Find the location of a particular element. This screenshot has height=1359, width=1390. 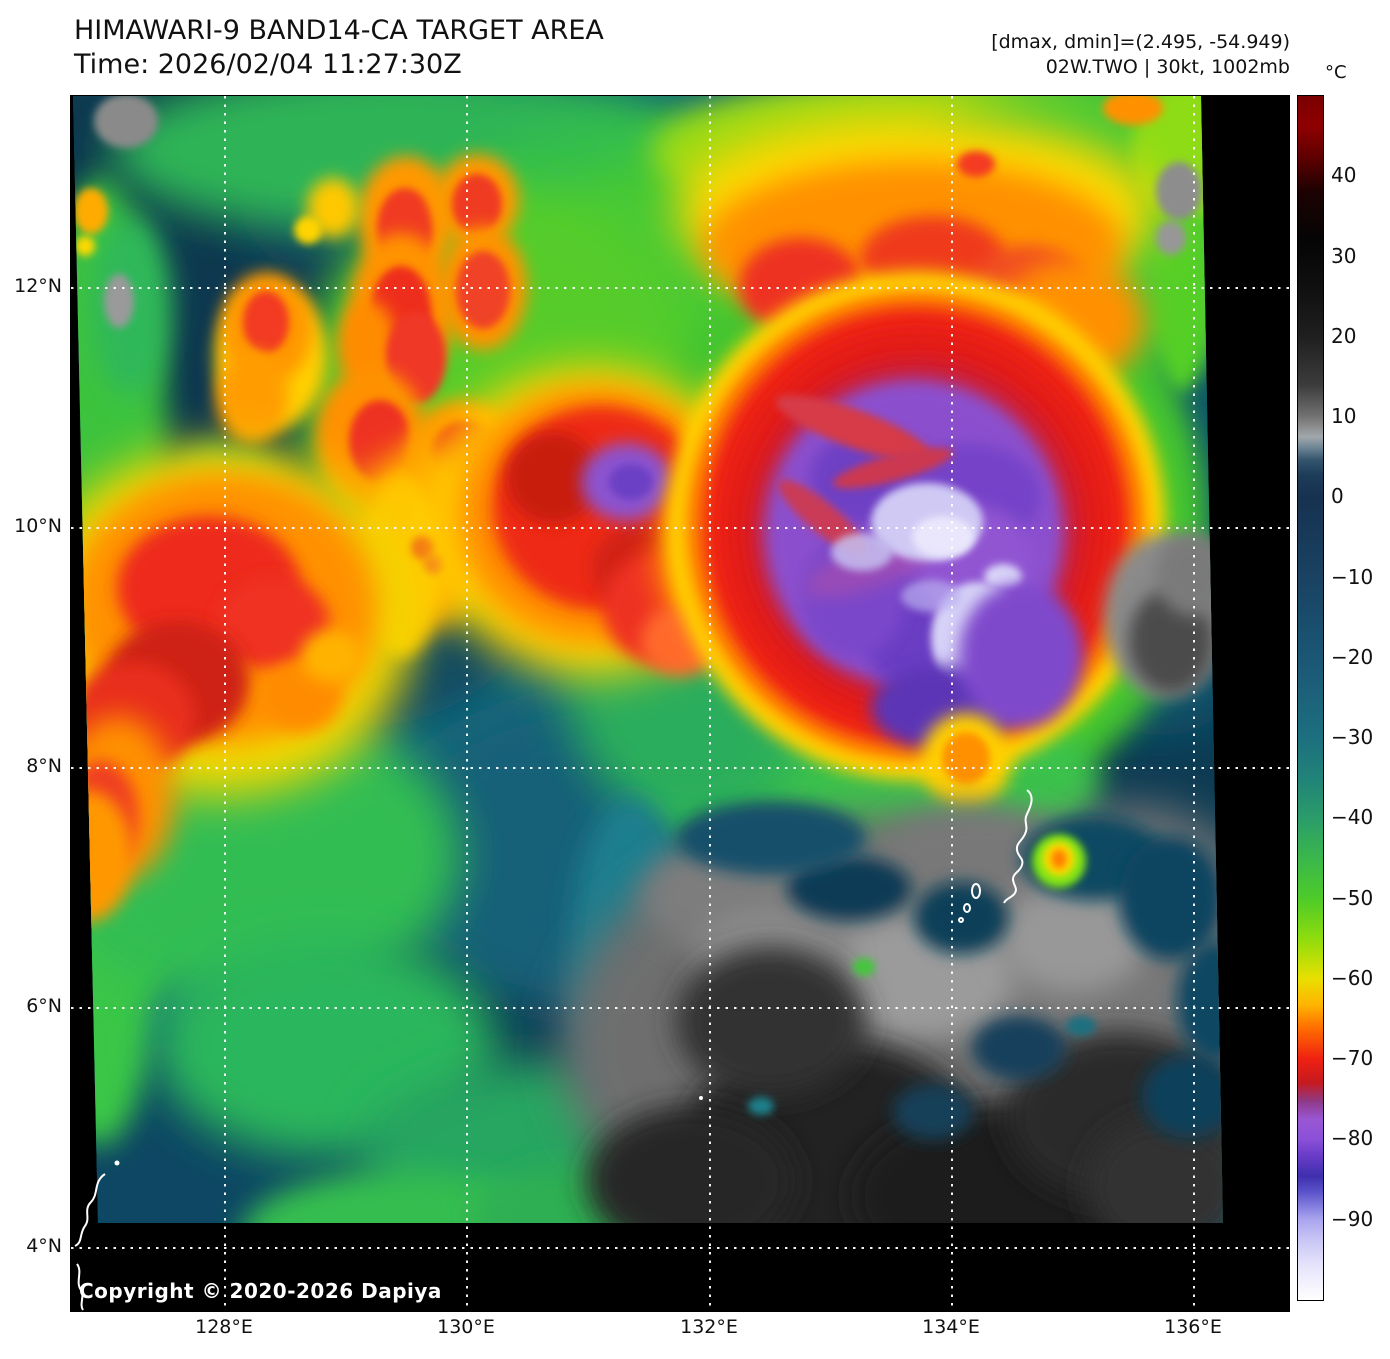

colorbar-tick-label: 0 is located at coordinates (1337, 496).